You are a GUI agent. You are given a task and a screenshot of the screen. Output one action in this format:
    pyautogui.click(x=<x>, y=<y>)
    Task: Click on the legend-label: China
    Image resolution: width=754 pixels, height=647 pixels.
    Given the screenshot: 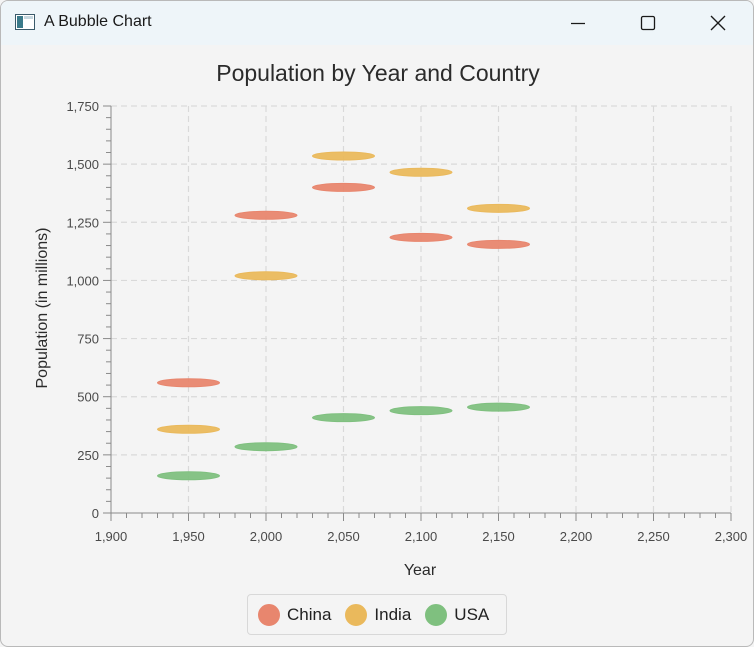 What is the action you would take?
    pyautogui.click(x=309, y=614)
    